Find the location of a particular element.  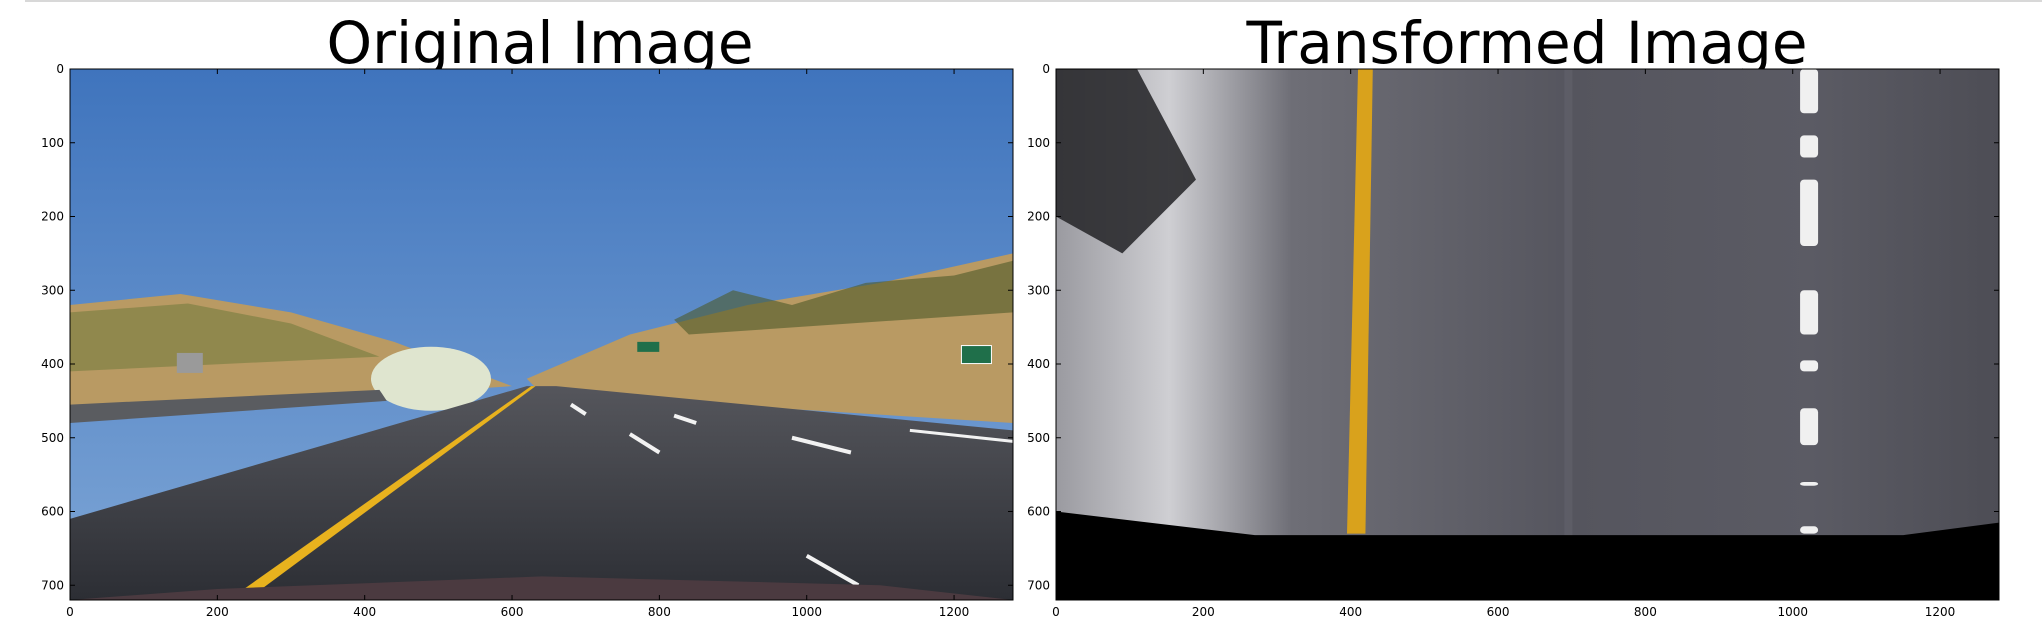

guard-wall is located at coordinates (228, 406).